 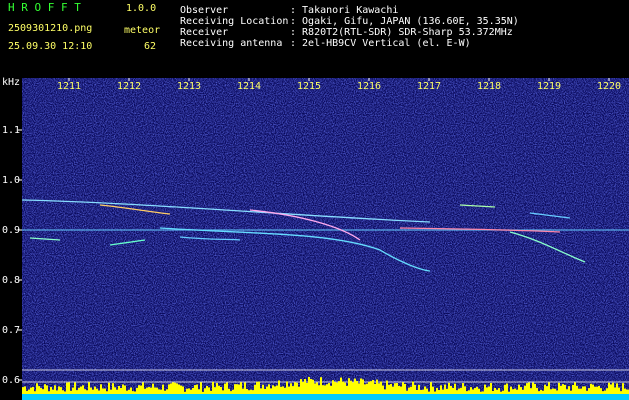 I want to click on y-tick-label: 1.0, so click(x=11, y=180).